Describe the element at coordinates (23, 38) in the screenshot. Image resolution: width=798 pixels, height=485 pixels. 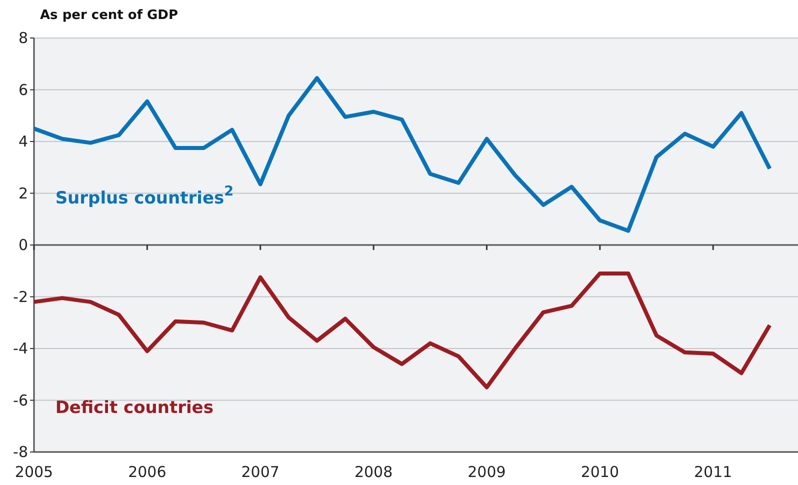
I see `y-tick-label: 8` at that location.